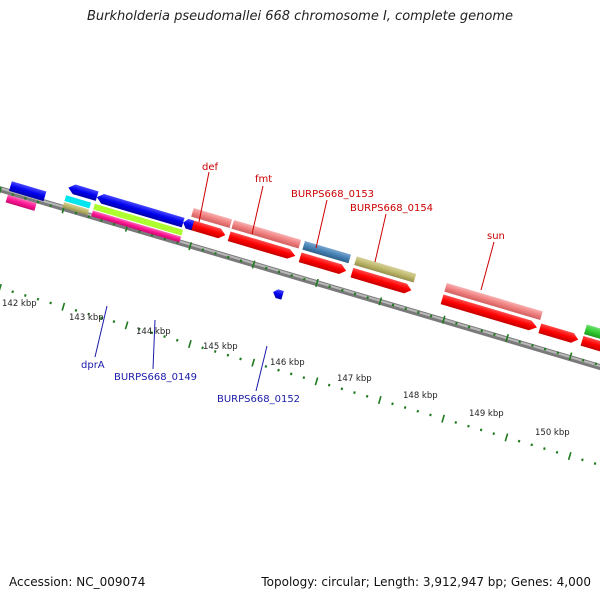  What do you see at coordinates (78, 202) in the screenshot?
I see `cyan-gene-feature` at bounding box center [78, 202].